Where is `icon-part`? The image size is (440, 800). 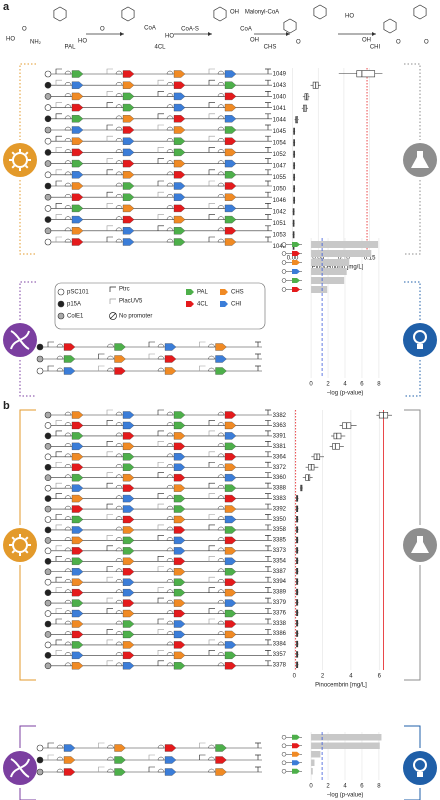
icon-part is located at coordinates (26, 166).